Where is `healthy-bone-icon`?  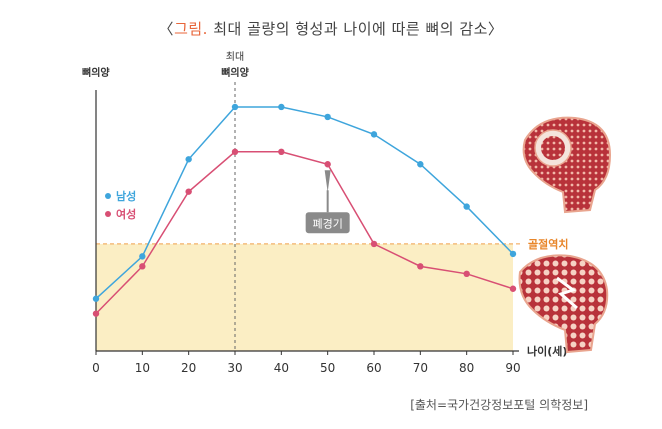 healthy-bone-icon is located at coordinates (567, 165).